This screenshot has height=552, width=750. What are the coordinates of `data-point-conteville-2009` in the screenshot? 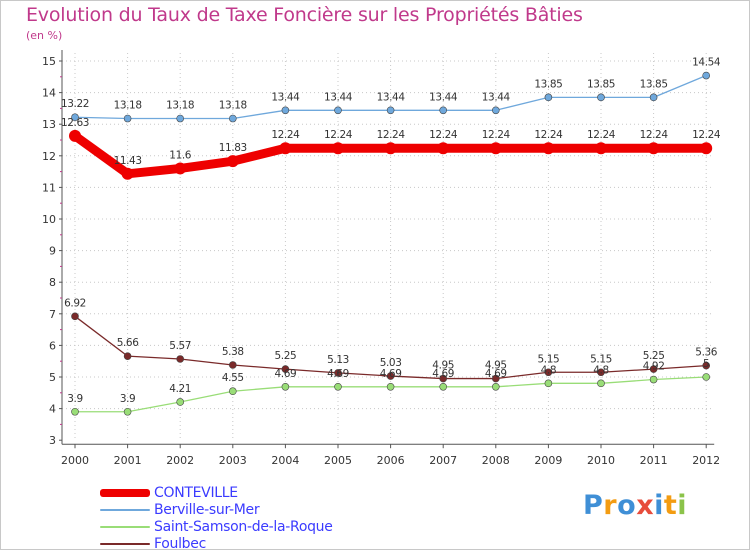 It's located at (548, 148).